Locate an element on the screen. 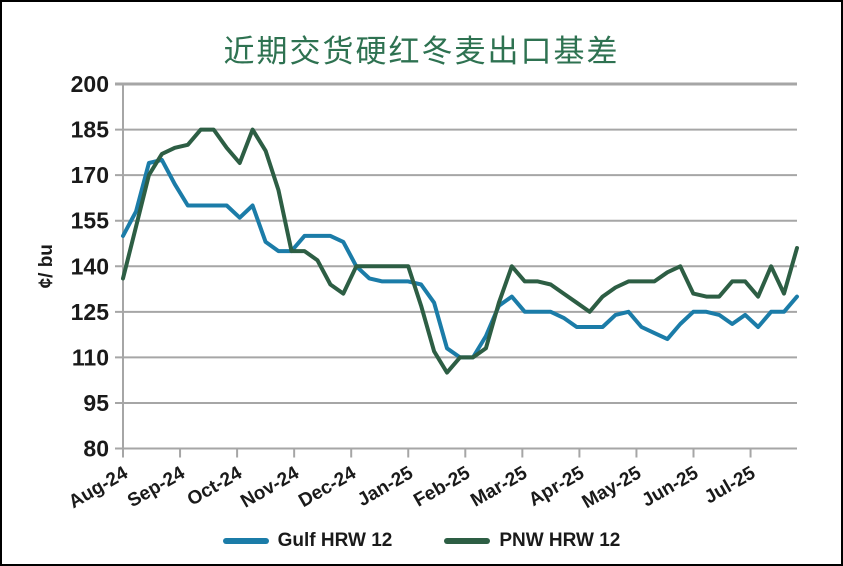  pnw-line-swatch is located at coordinates (467, 541).